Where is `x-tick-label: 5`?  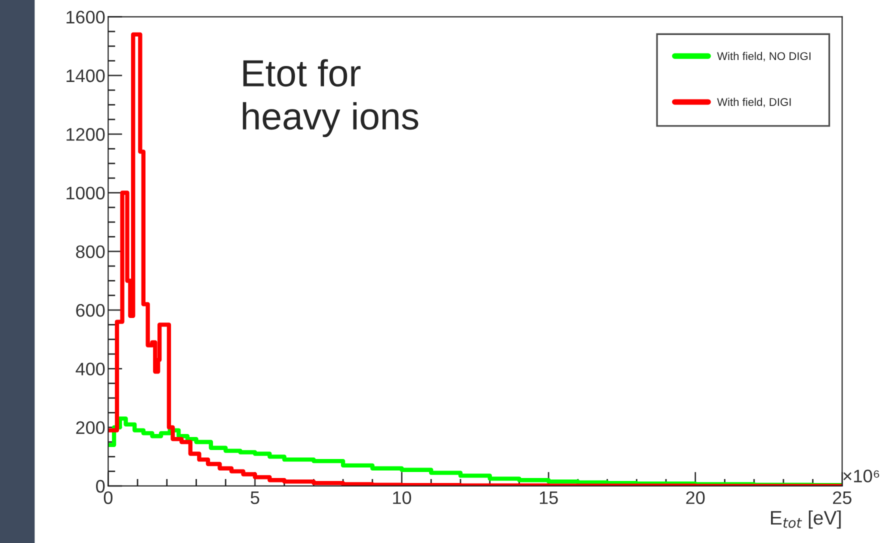
x-tick-label: 5 is located at coordinates (255, 498).